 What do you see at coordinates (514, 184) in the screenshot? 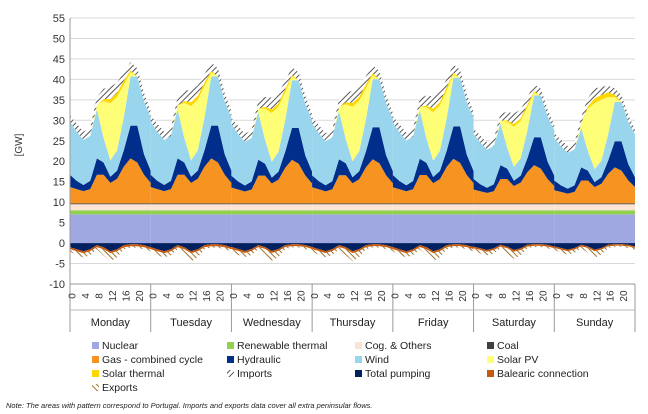
I see `area-gas-combined-cycle-saturday` at bounding box center [514, 184].